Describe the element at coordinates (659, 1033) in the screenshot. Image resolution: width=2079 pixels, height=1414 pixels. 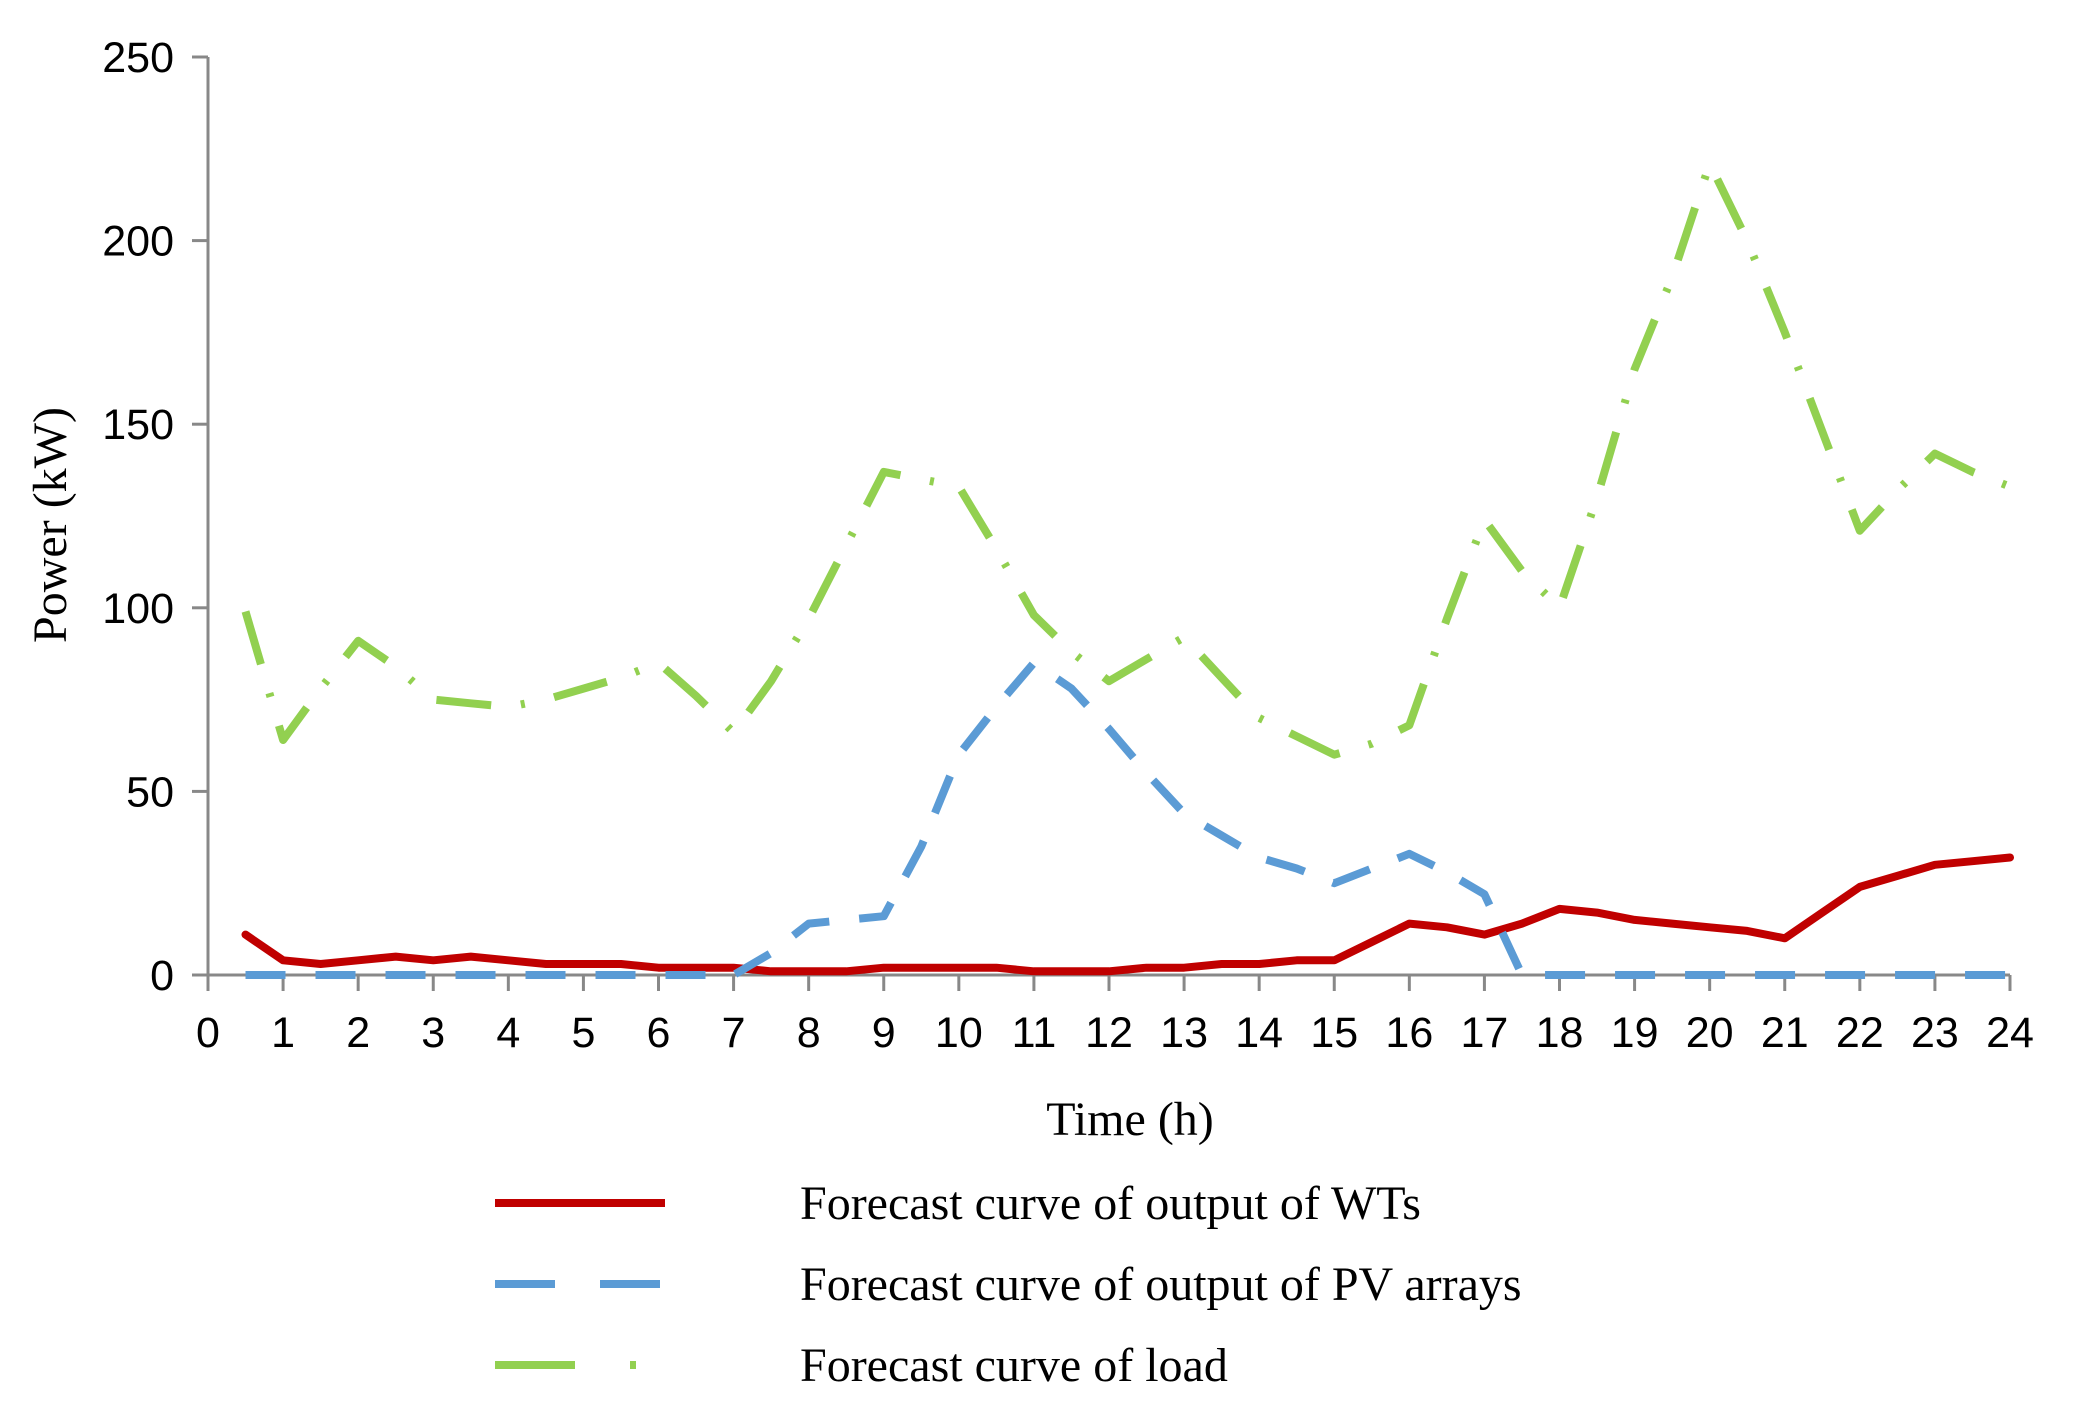
I see `x-tick-label: 6` at that location.